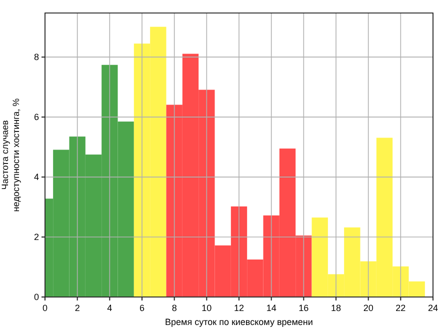 The width and height of the screenshot is (448, 336). I want to click on y-tick-label: 2, so click(36, 237).